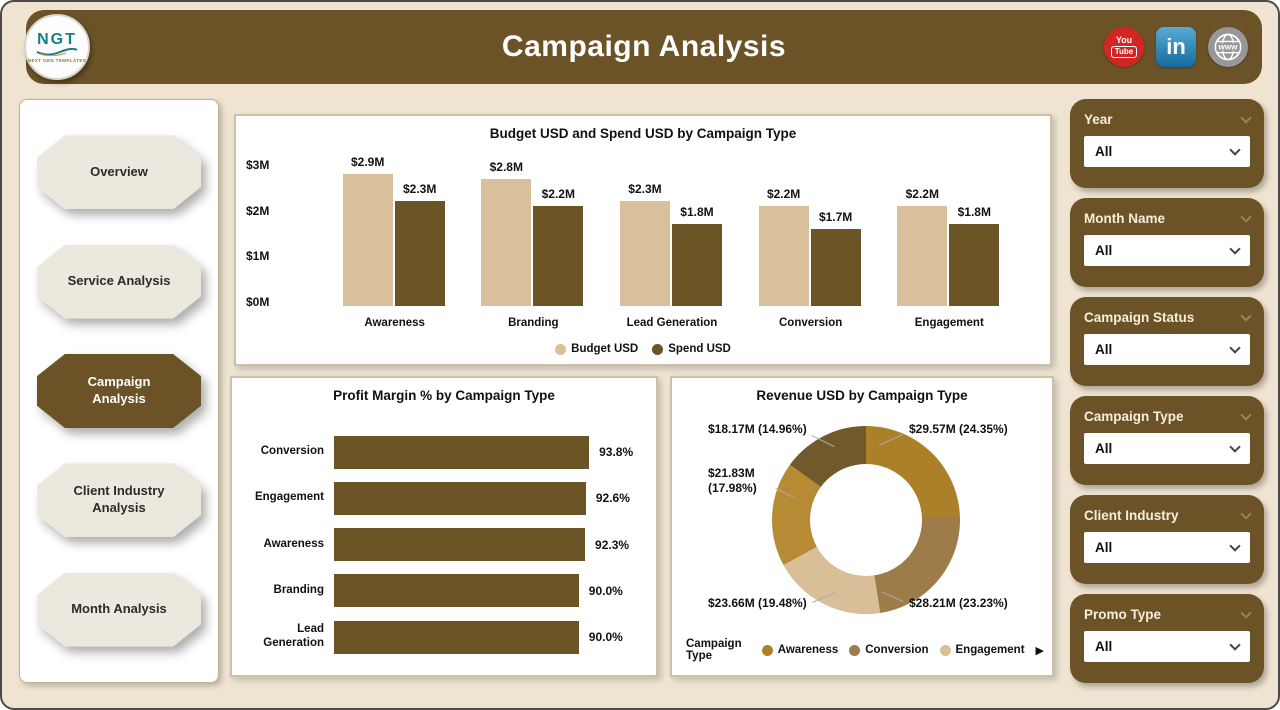 This screenshot has height=710, width=1280. I want to click on legend-item-spend-usd: Spend USD, so click(691, 349).